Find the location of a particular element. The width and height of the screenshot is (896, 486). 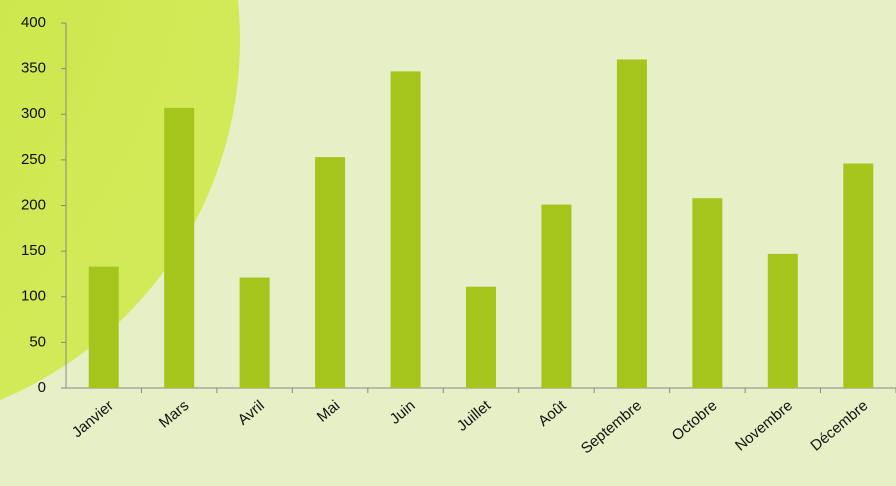

y-tick-label: 300 is located at coordinates (33, 113).